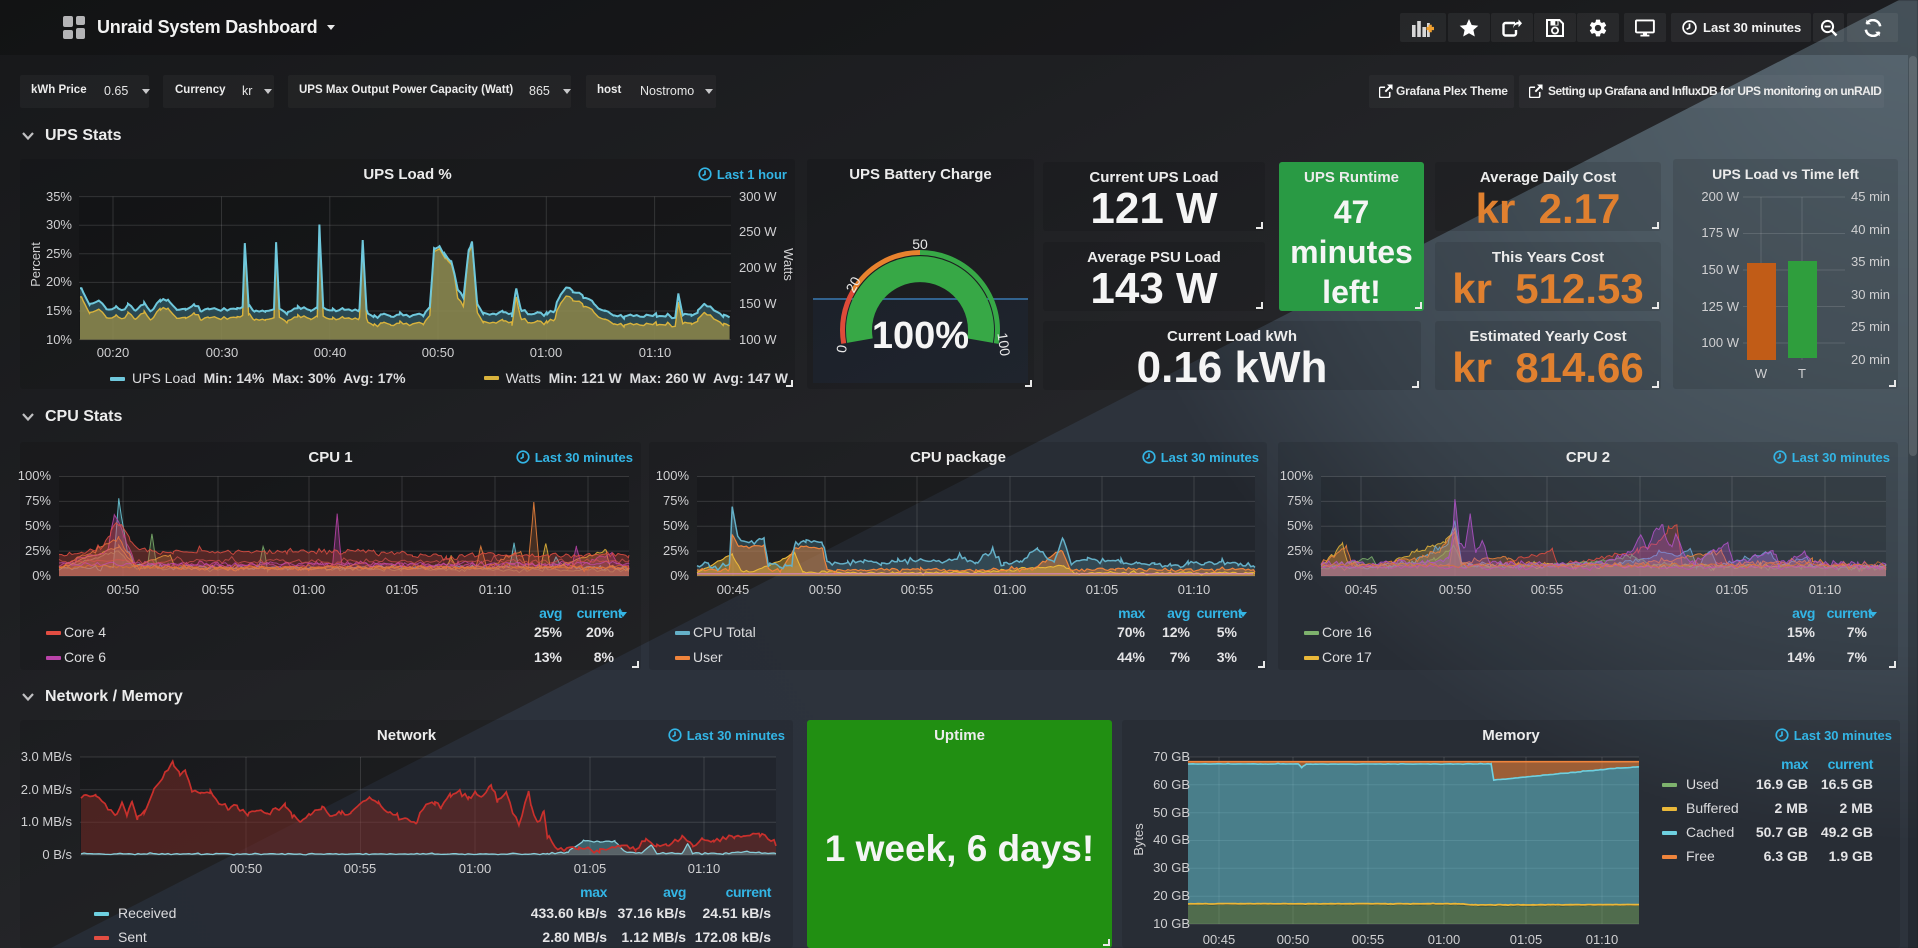 This screenshot has height=948, width=1918. What do you see at coordinates (1003, 345) in the screenshot?
I see `svg-text: 100` at bounding box center [1003, 345].